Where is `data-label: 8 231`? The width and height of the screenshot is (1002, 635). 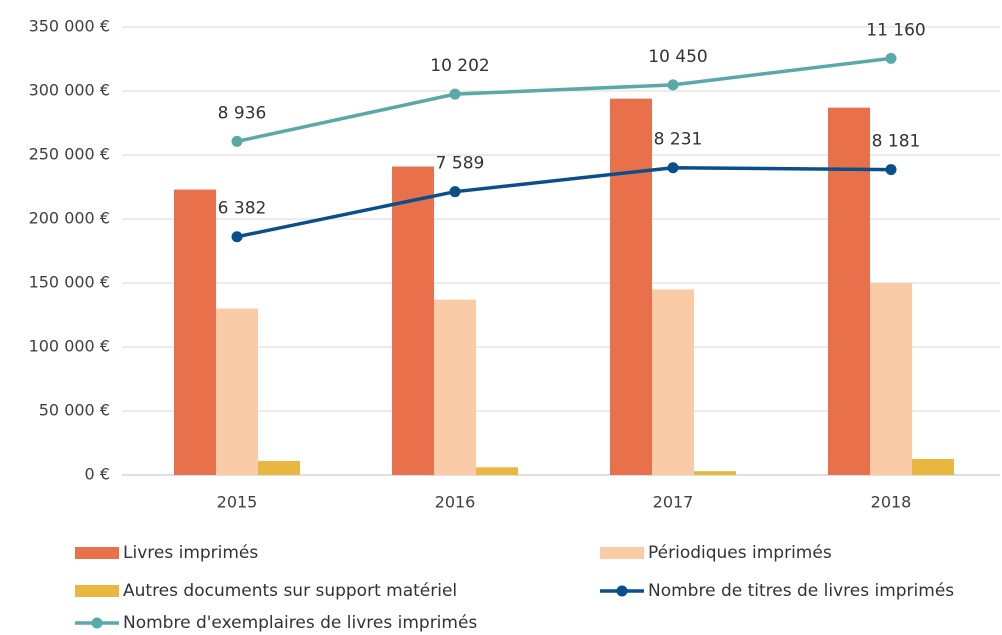
data-label: 8 231 is located at coordinates (678, 140).